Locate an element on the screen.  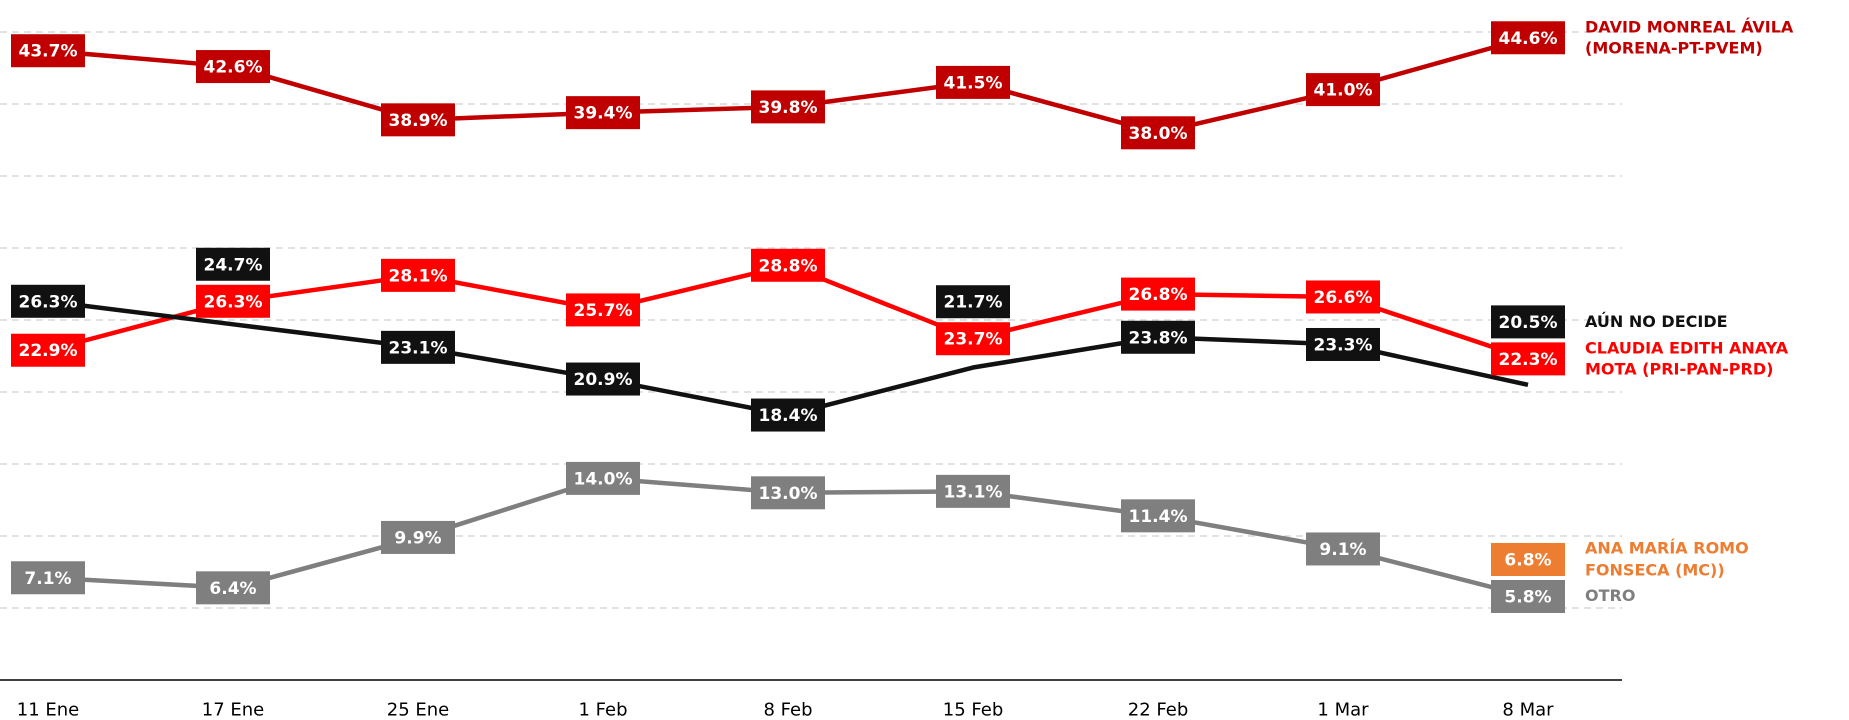
data-point: 28.1% is located at coordinates (418, 275).